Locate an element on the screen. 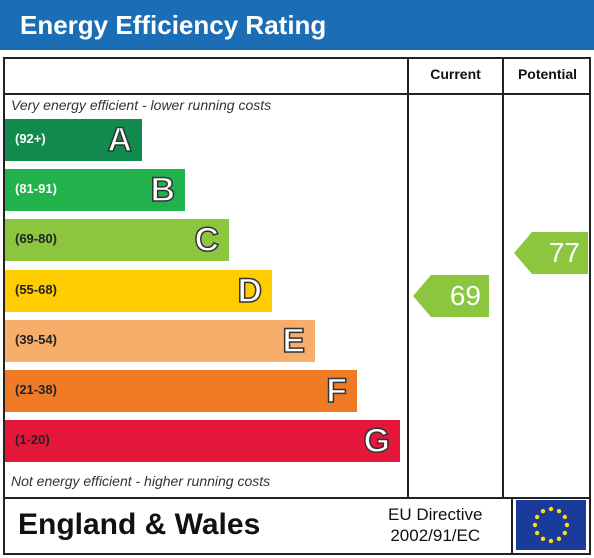  potential-arrow-shape is located at coordinates (551, 253).